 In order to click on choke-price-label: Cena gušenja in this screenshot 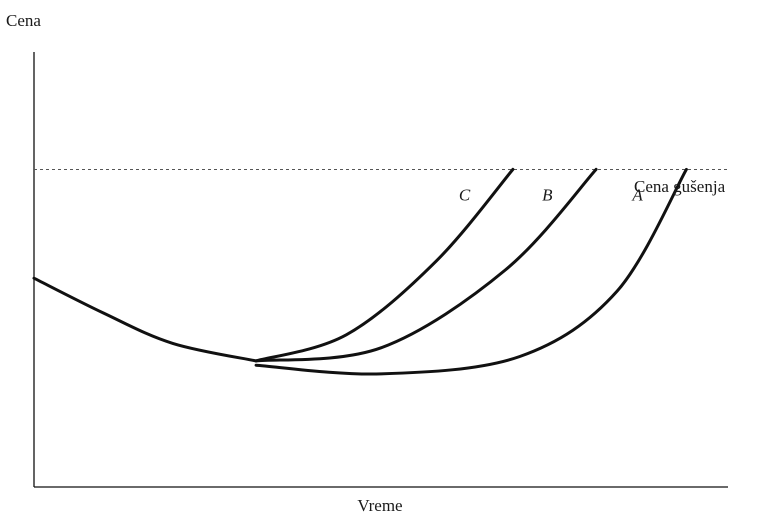, I will do `click(680, 186)`.